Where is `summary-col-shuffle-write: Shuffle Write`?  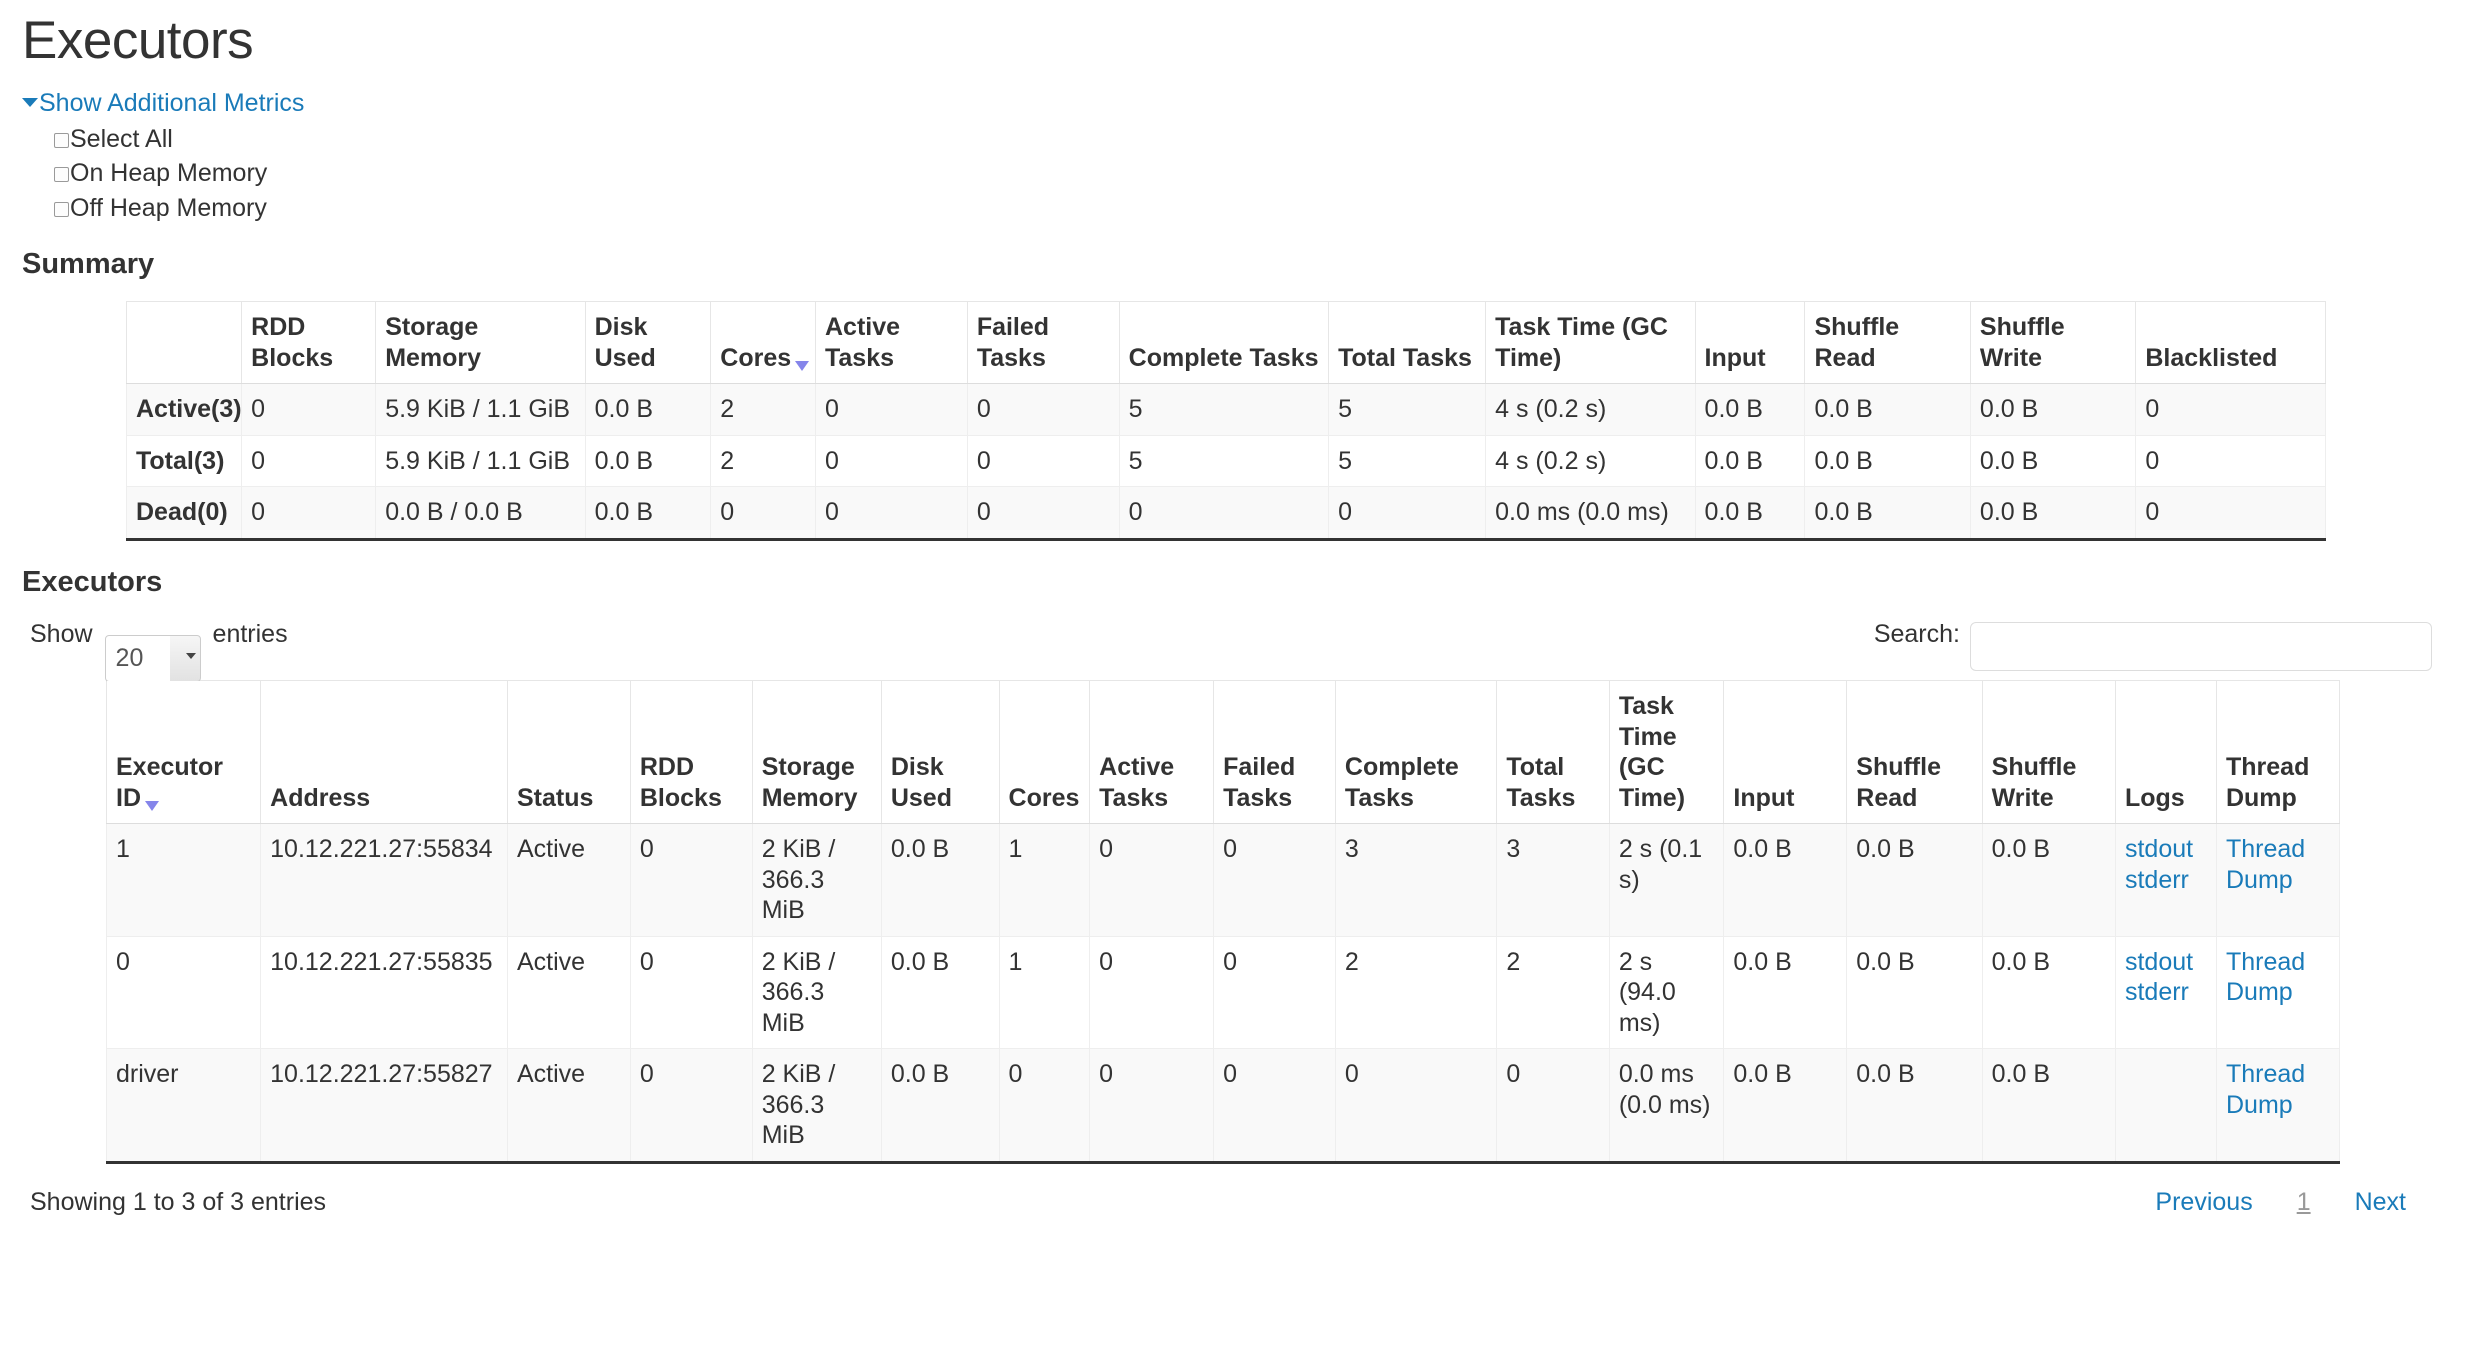 summary-col-shuffle-write: Shuffle Write is located at coordinates (2053, 343).